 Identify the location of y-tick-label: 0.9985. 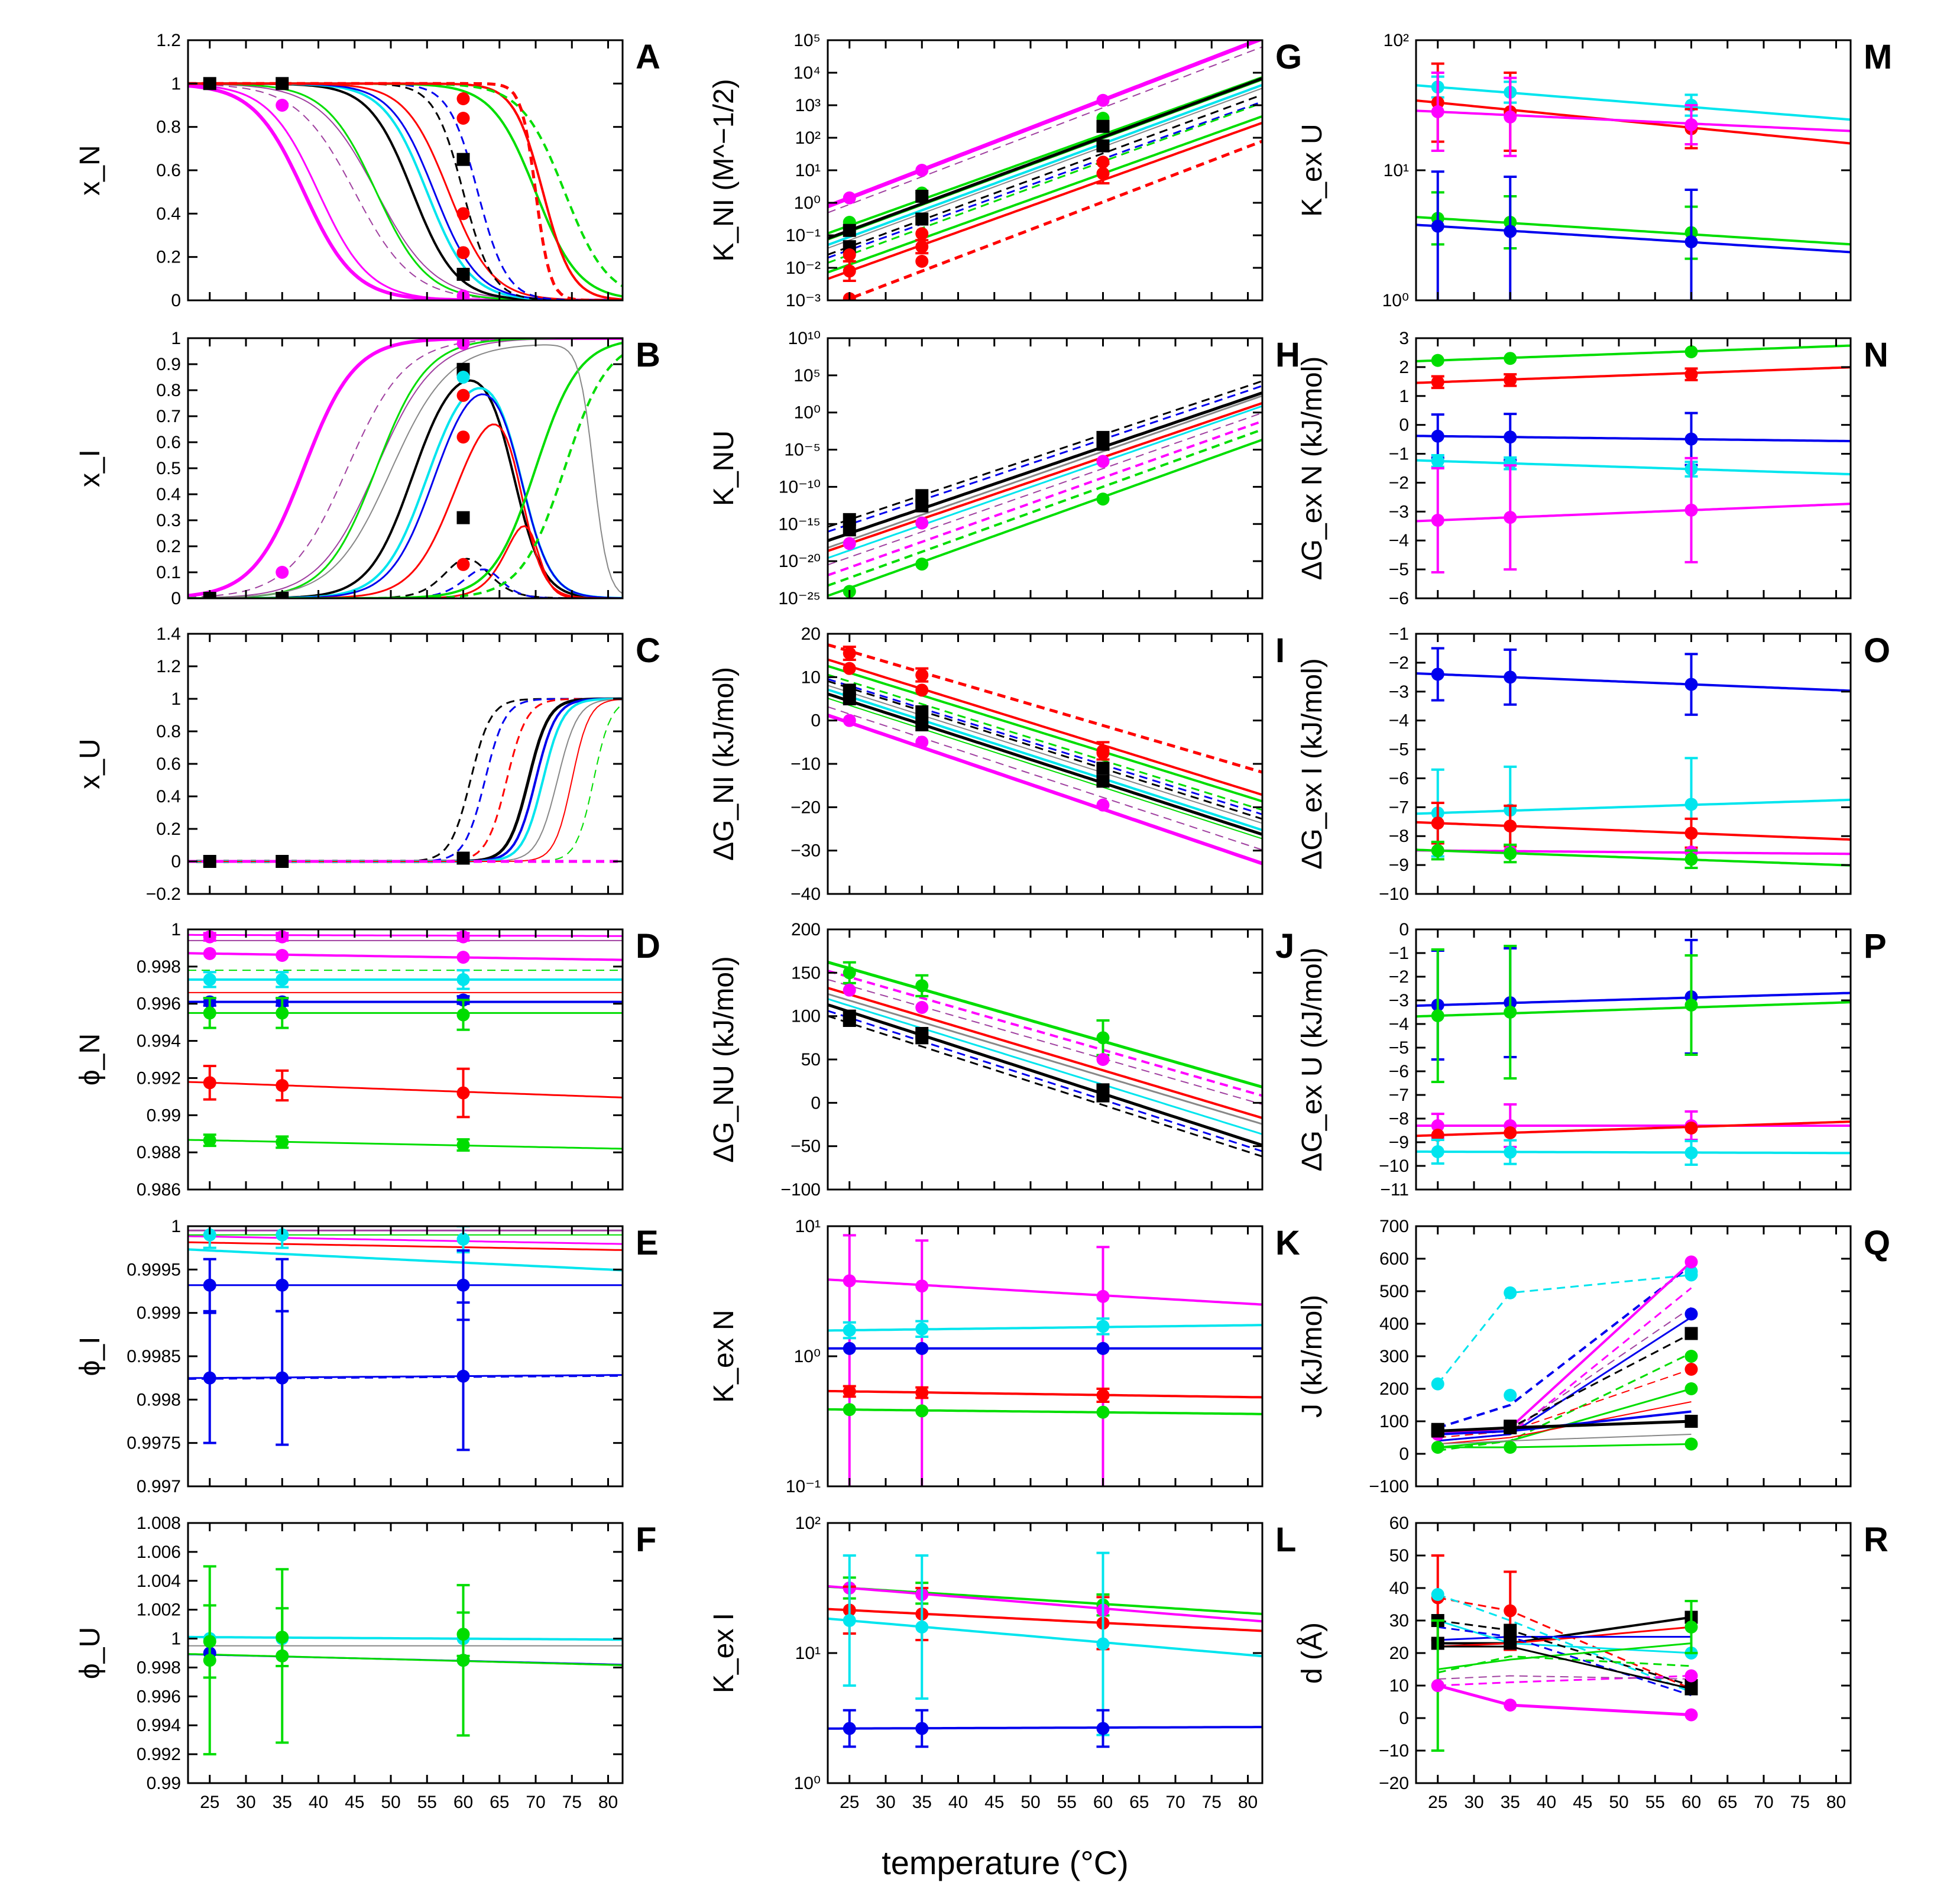
(154, 1356).